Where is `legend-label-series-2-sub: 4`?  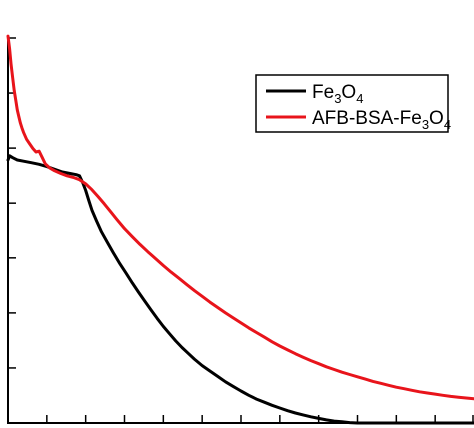
legend-label-series-2-sub: 4 is located at coordinates (447, 124).